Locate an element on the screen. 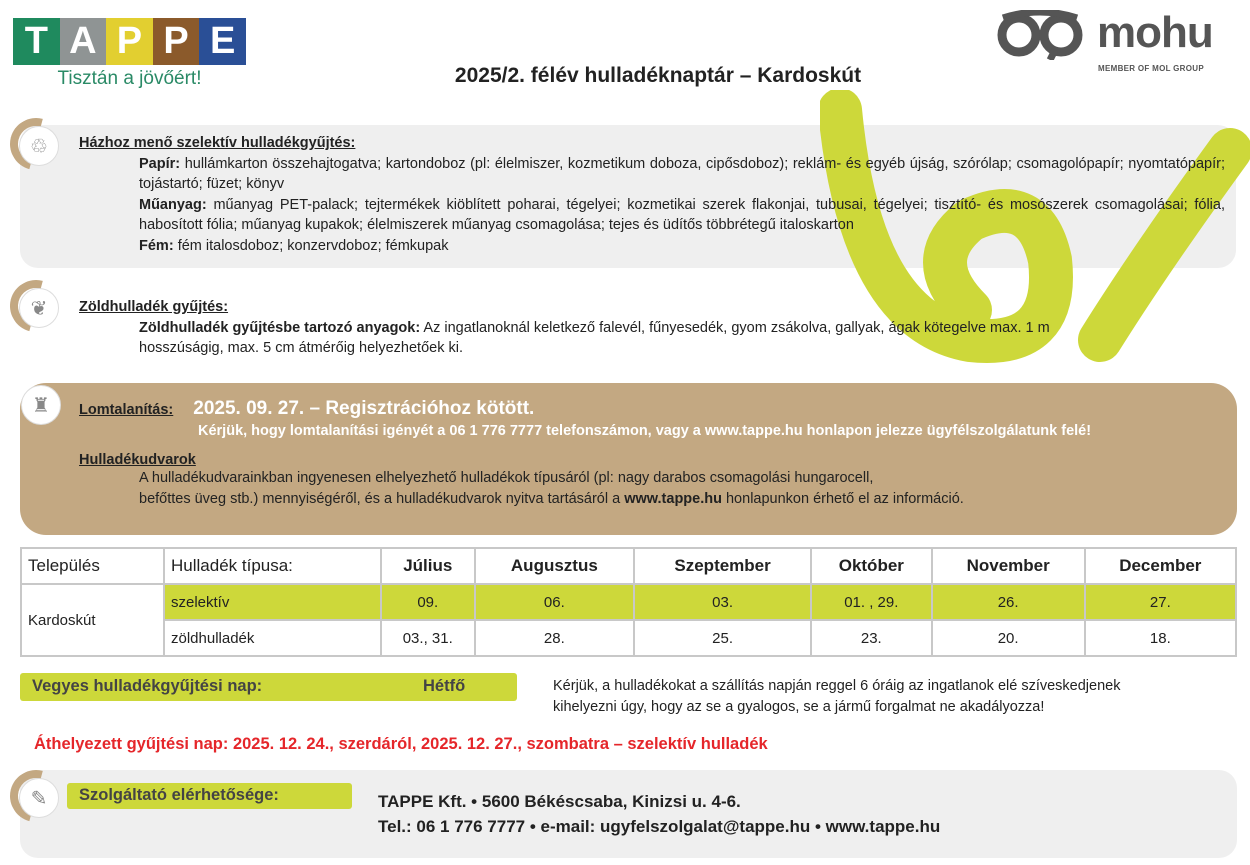 The width and height of the screenshot is (1250, 865). settlement-cell: Kardoskút is located at coordinates (92, 620).